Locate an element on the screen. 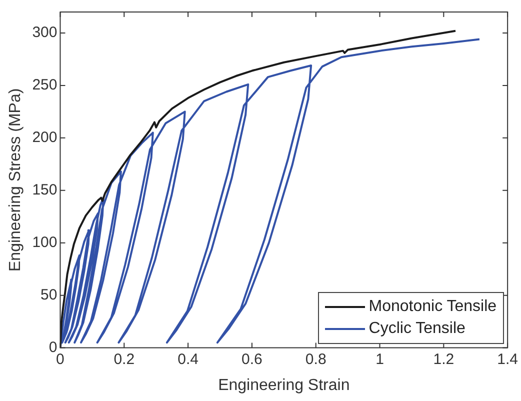  y-tick-label: 200 is located at coordinates (45, 137).